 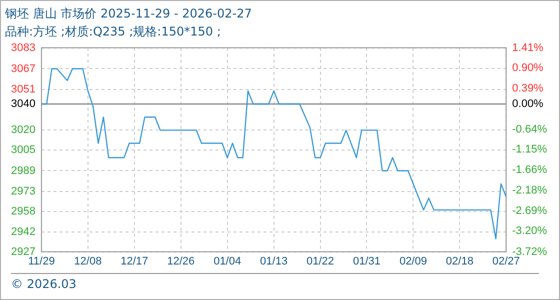 I want to click on y2-tick-label: -1.66%, so click(x=530, y=170).